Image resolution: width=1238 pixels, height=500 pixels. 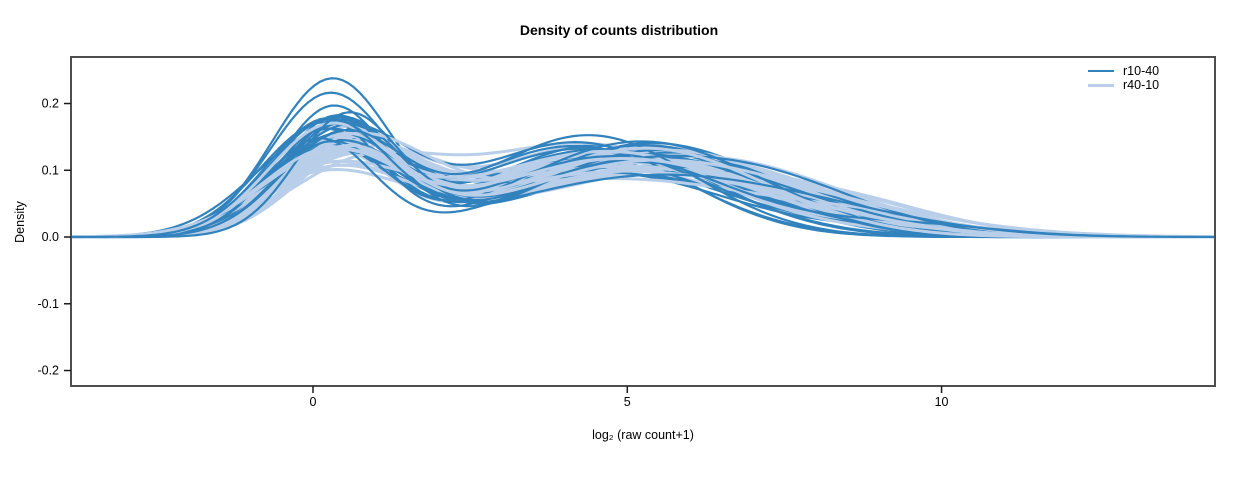 I want to click on x-axis-label: log₂ (raw count+1), so click(x=643, y=435).